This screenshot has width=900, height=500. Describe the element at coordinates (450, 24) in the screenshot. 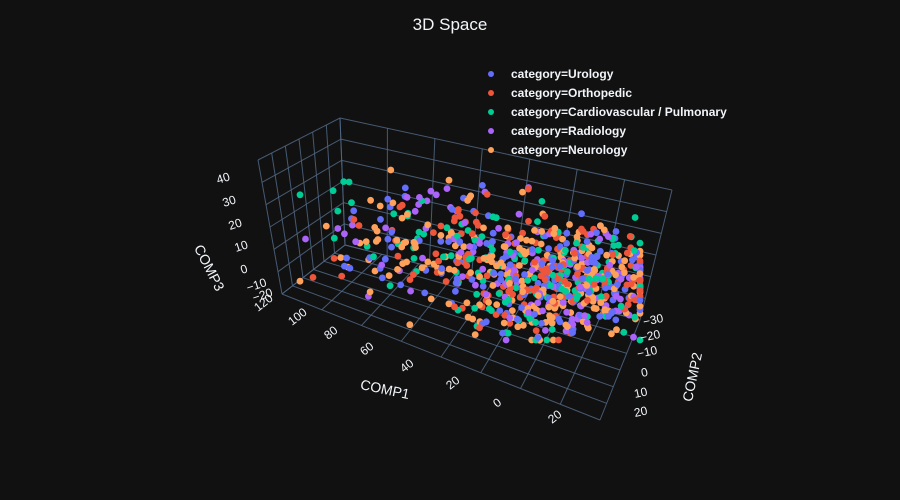

I see `chart-title: 3D Space` at that location.